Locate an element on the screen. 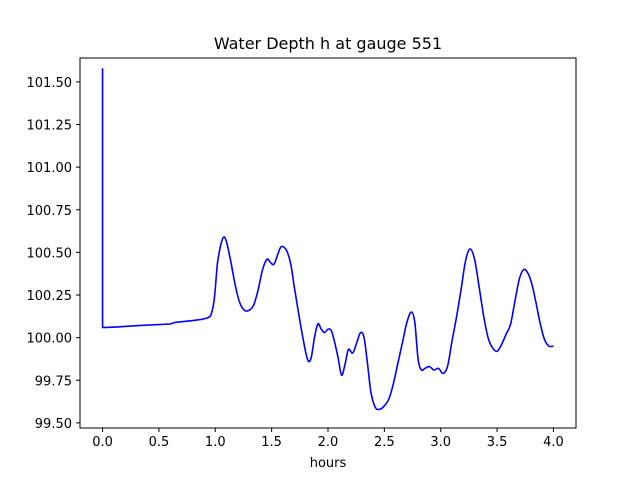 This screenshot has width=640, height=480. x-tick-label: 3.0 is located at coordinates (440, 442).